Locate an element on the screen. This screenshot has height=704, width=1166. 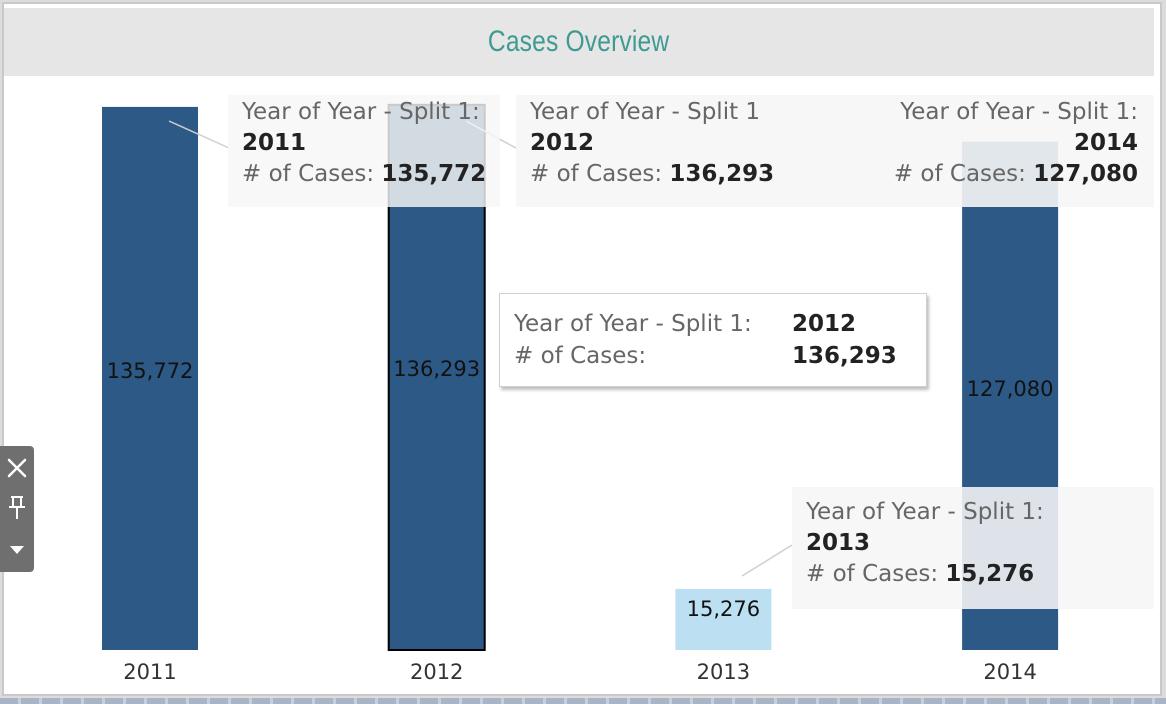
x-tick-label-2011: 2011 is located at coordinates (149, 672).